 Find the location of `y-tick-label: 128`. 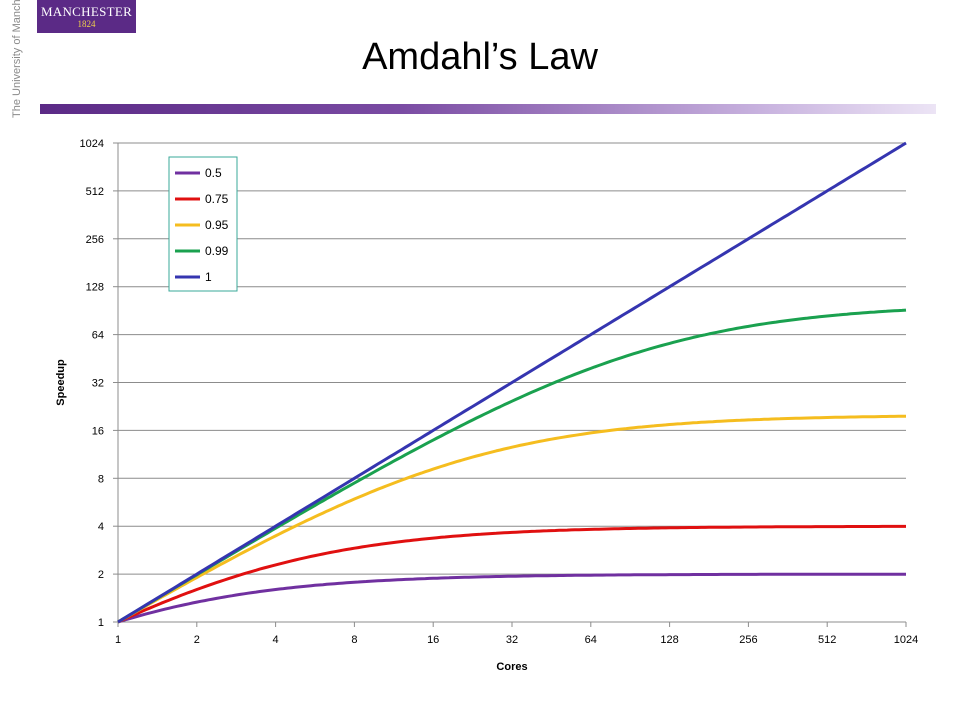

y-tick-label: 128 is located at coordinates (95, 288).